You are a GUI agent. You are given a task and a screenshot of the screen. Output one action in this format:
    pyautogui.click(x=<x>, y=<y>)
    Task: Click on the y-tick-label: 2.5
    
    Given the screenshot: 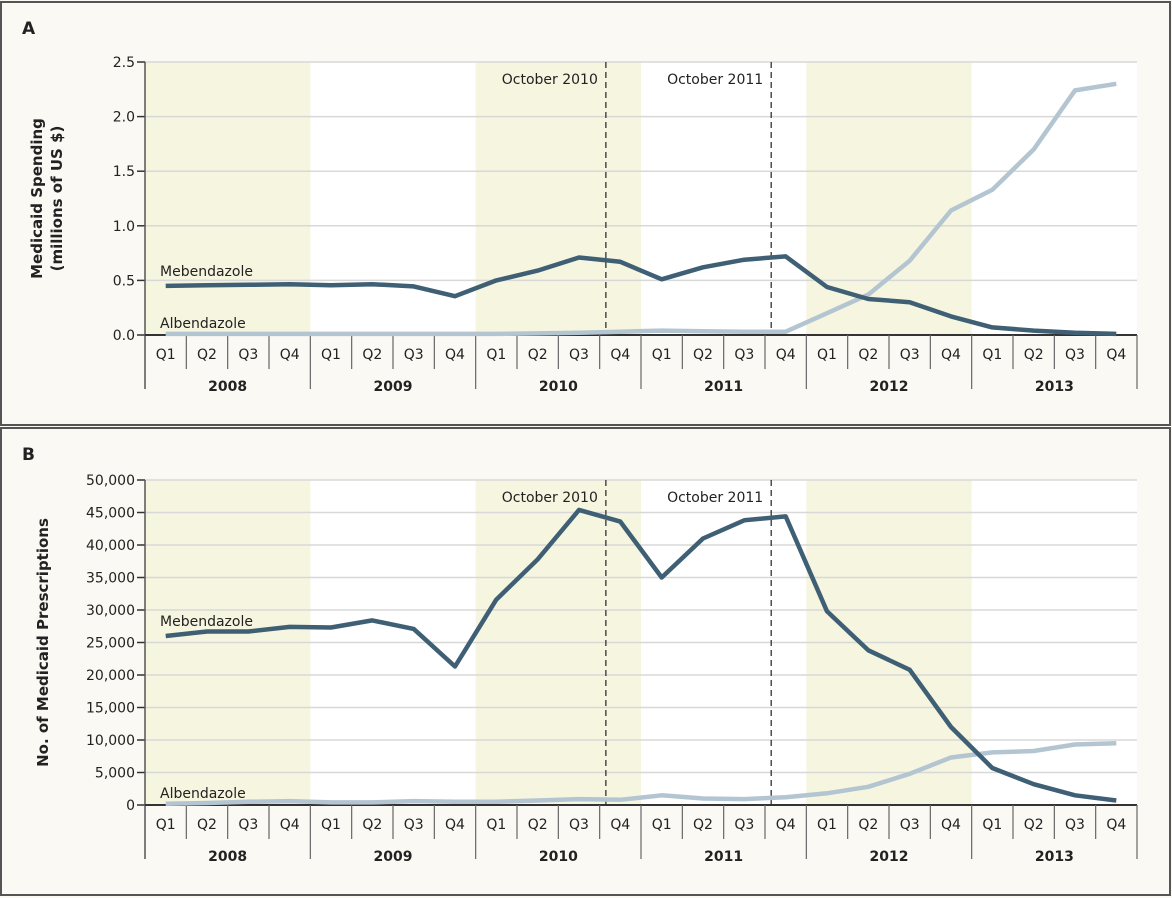 What is the action you would take?
    pyautogui.click(x=124, y=63)
    